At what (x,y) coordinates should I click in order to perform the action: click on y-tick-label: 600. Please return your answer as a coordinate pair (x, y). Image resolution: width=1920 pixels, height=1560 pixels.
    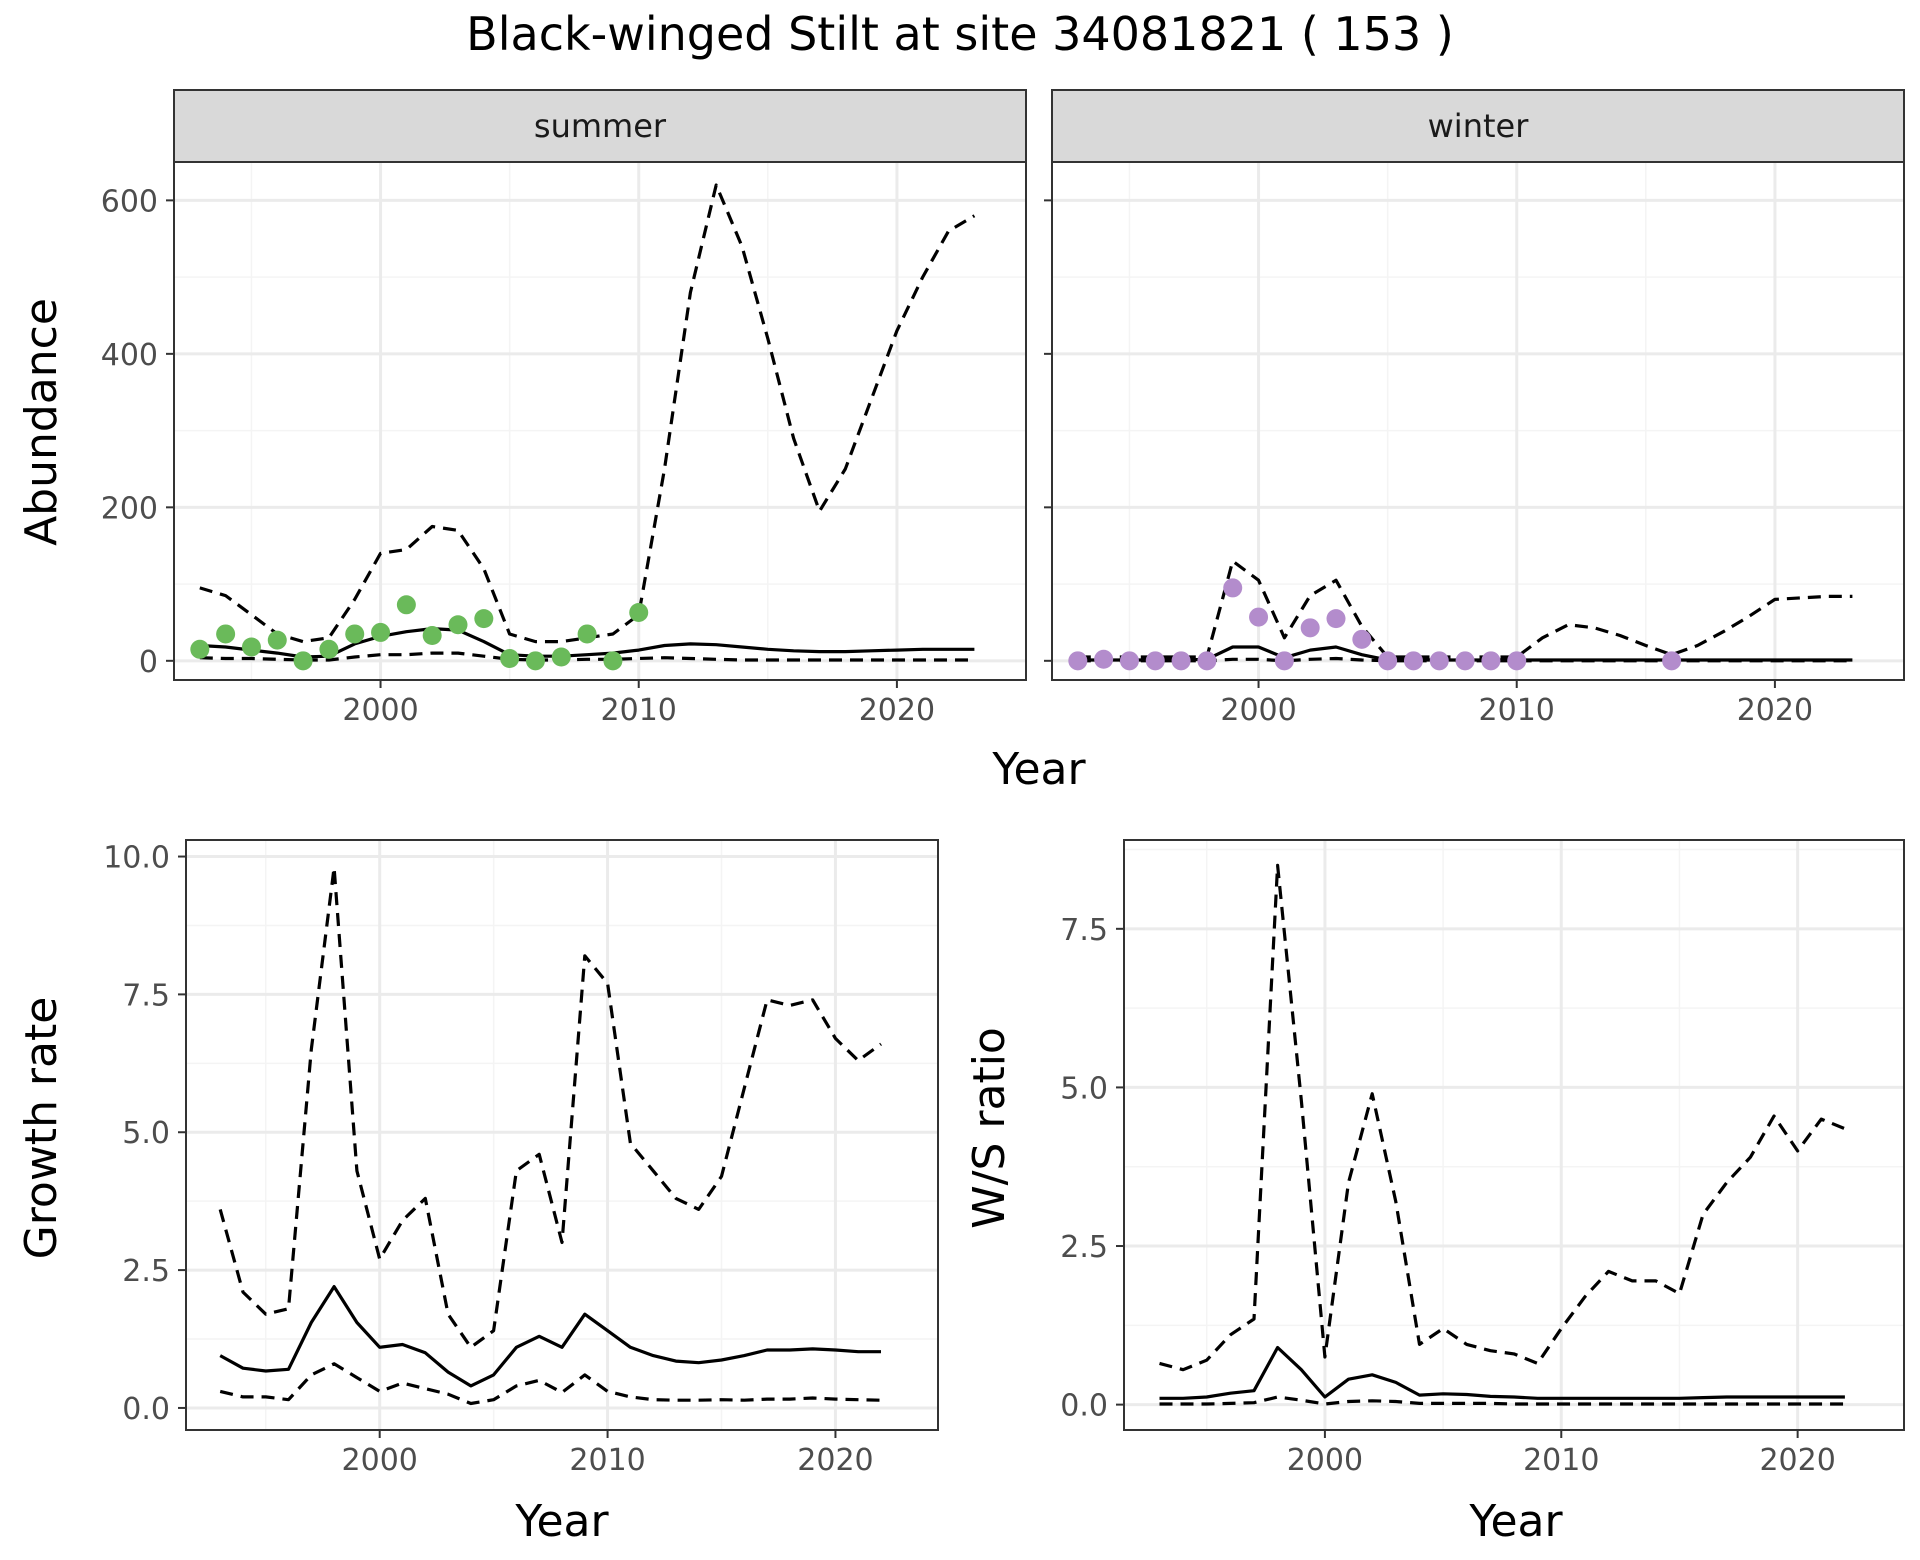
    Looking at the image, I should click on (129, 201).